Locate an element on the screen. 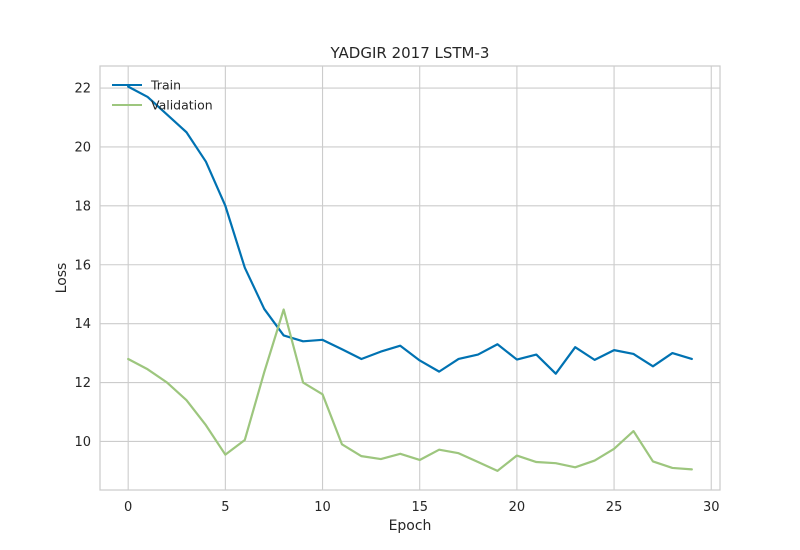 Image resolution: width=800 pixels, height=550 pixels. x-tick-label-5: 5 is located at coordinates (225, 507).